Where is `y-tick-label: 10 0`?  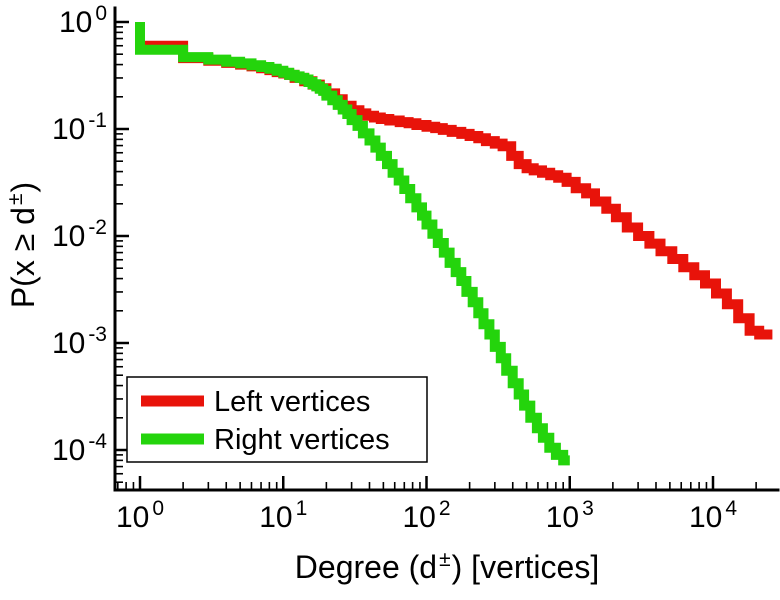 y-tick-label: 10 0 is located at coordinates (83, 20).